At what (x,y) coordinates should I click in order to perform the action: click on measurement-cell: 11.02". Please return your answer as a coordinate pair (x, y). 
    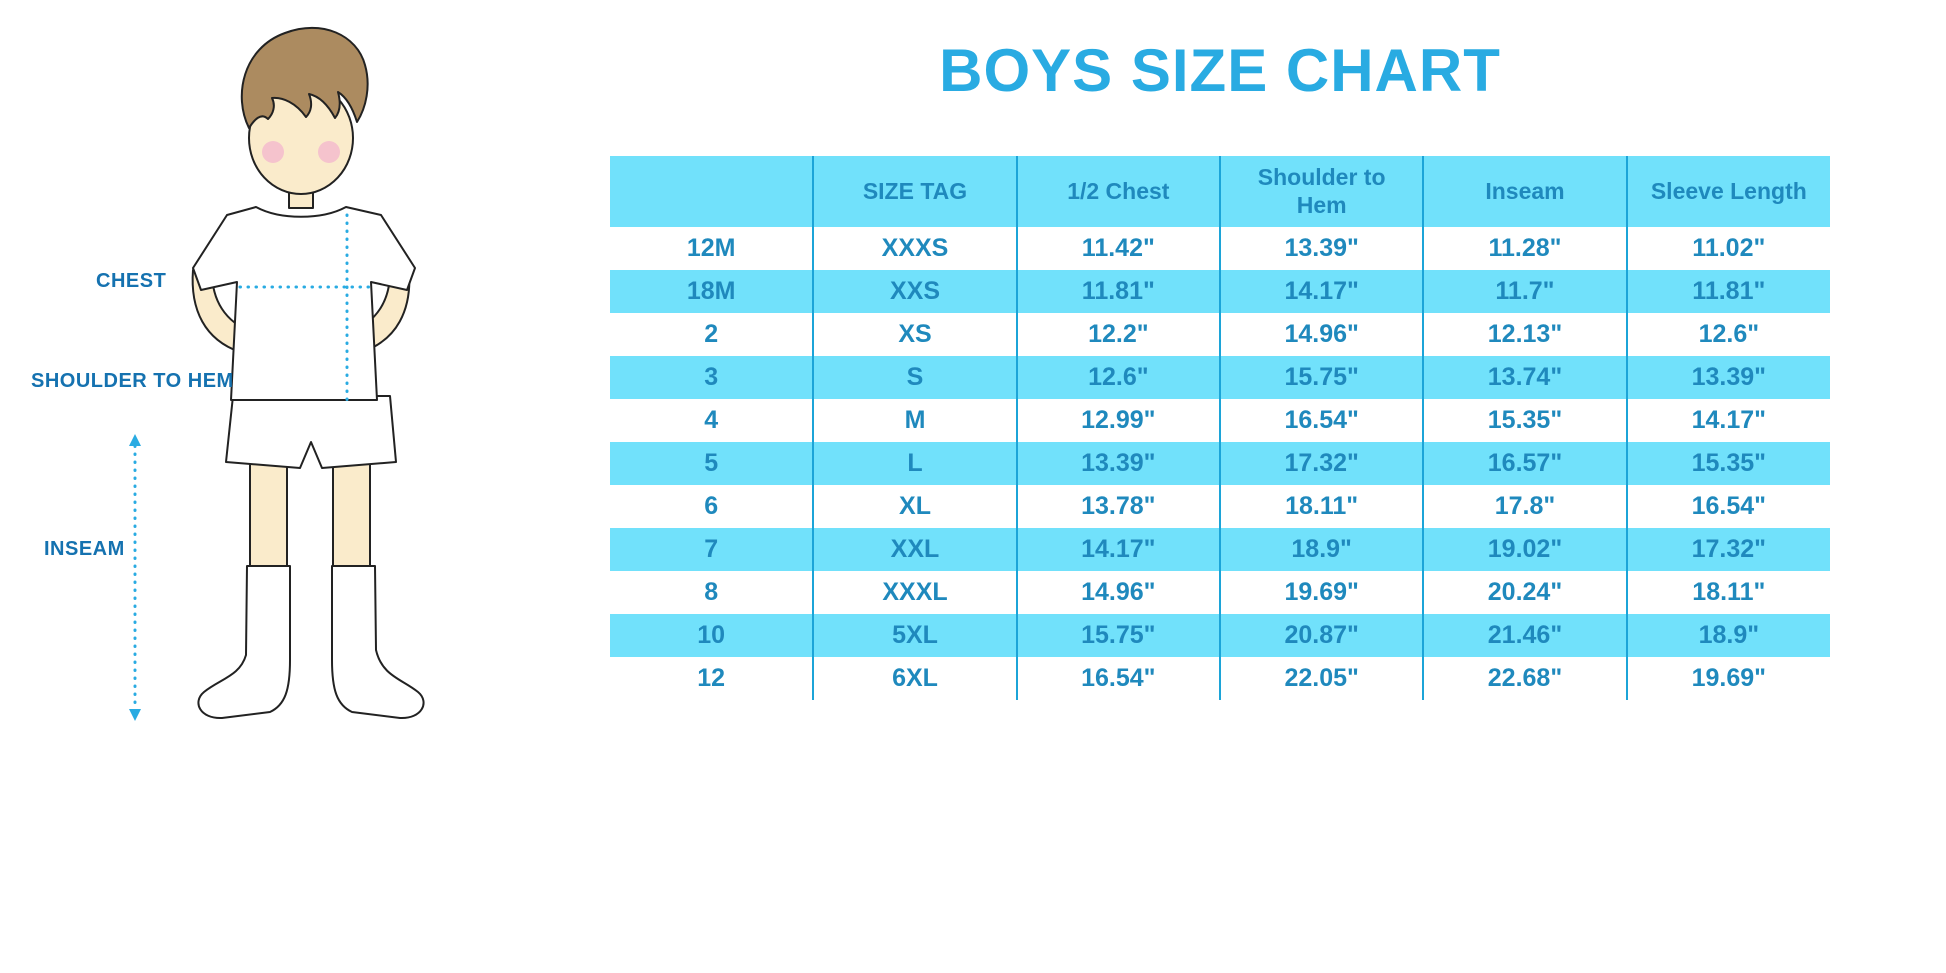
    Looking at the image, I should click on (1727, 248).